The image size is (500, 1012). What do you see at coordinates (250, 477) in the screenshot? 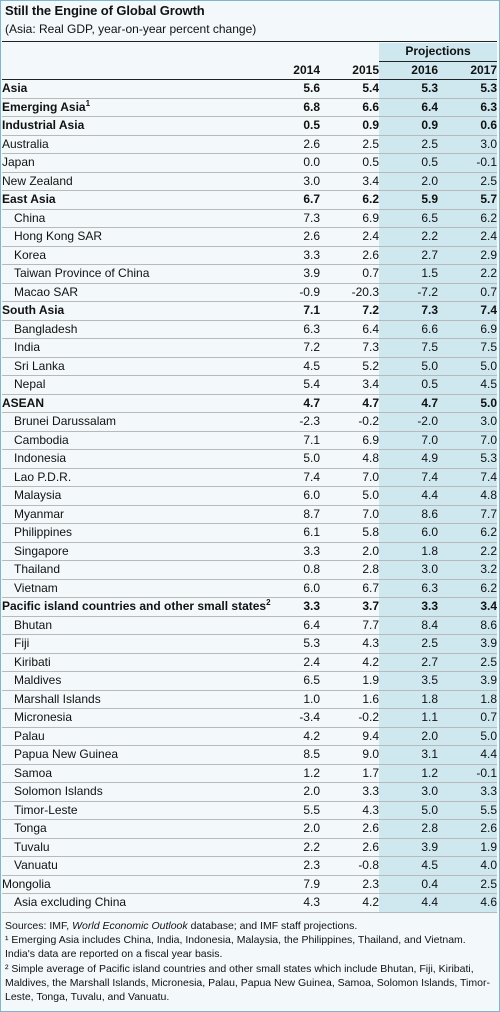
I see `table-row: Lao P.D.R. 7.4 7.0 7.4 7.4` at bounding box center [250, 477].